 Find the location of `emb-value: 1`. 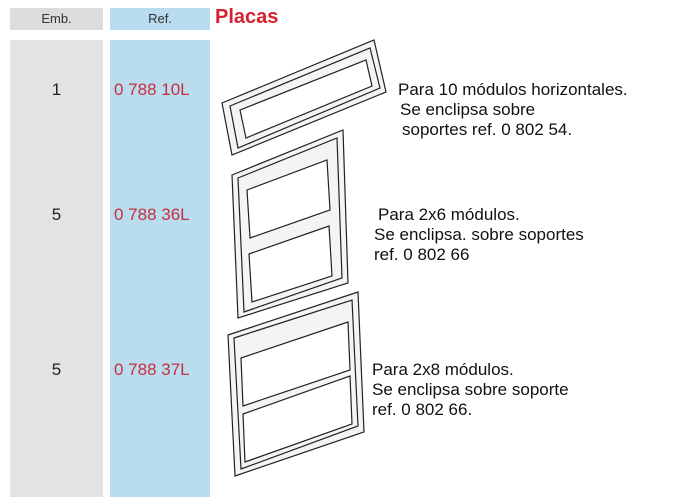

emb-value: 1 is located at coordinates (56, 89).